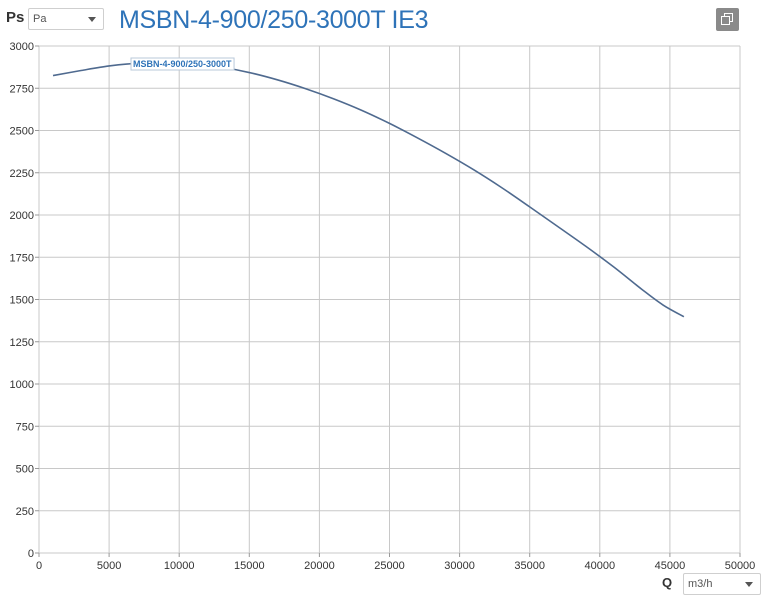 The image size is (766, 600). I want to click on copy-button, so click(727, 19).